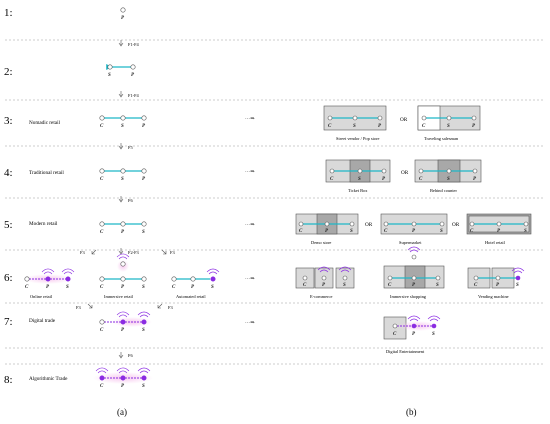  What do you see at coordinates (41, 296) in the screenshot?
I see `stage6-label-online: Online retail` at bounding box center [41, 296].